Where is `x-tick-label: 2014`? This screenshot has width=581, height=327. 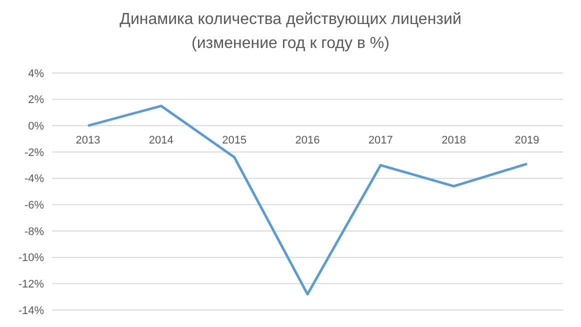
x-tick-label: 2014 is located at coordinates (161, 140).